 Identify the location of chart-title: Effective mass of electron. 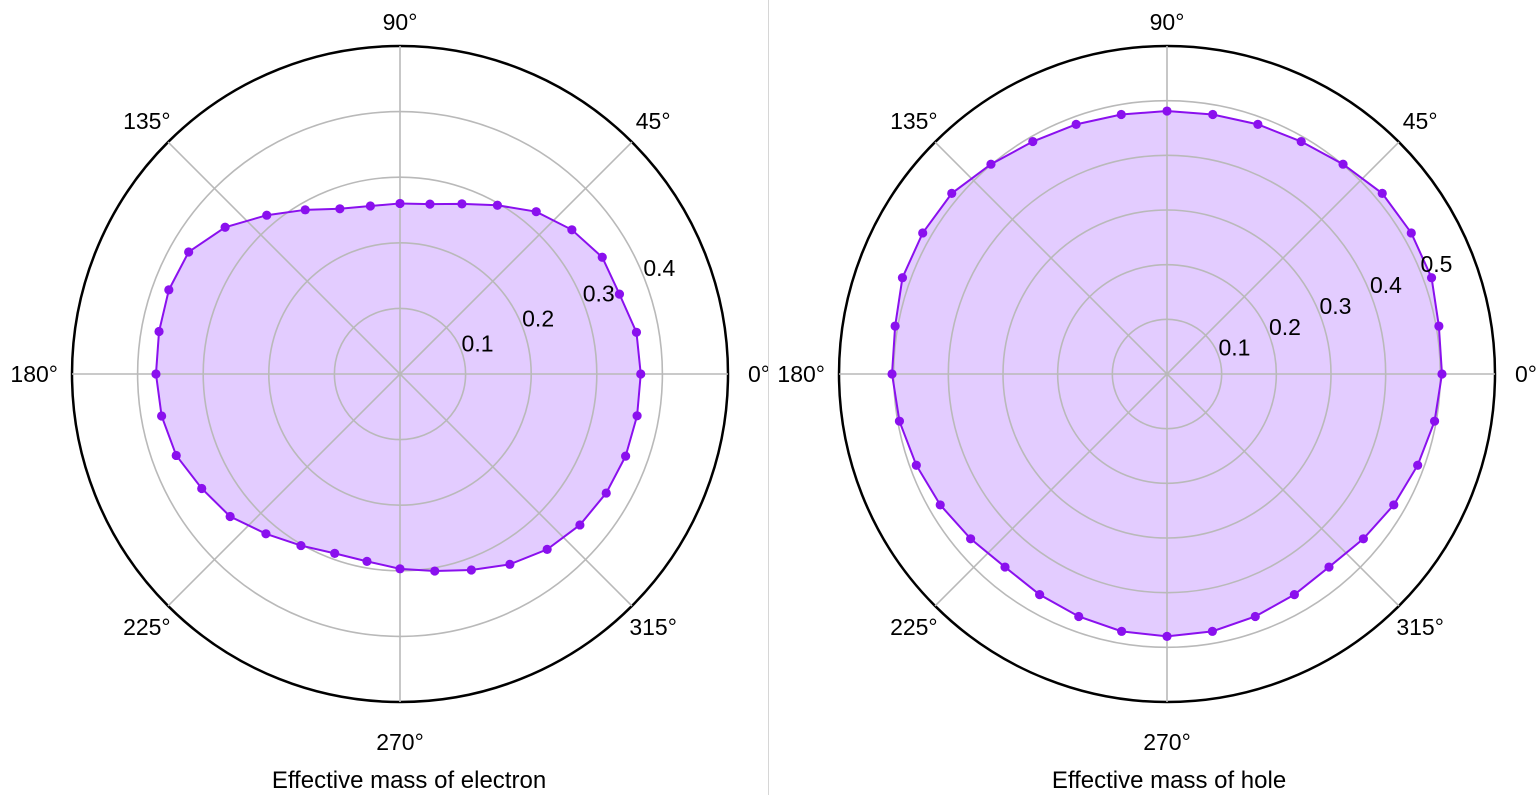
(409, 780).